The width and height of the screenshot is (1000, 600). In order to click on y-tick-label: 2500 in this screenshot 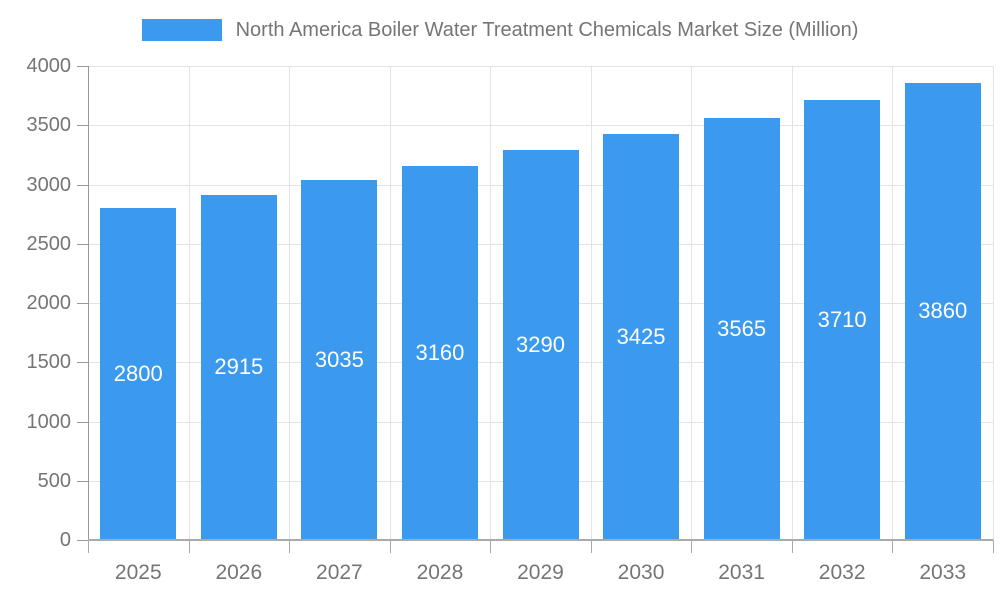, I will do `click(49, 243)`.